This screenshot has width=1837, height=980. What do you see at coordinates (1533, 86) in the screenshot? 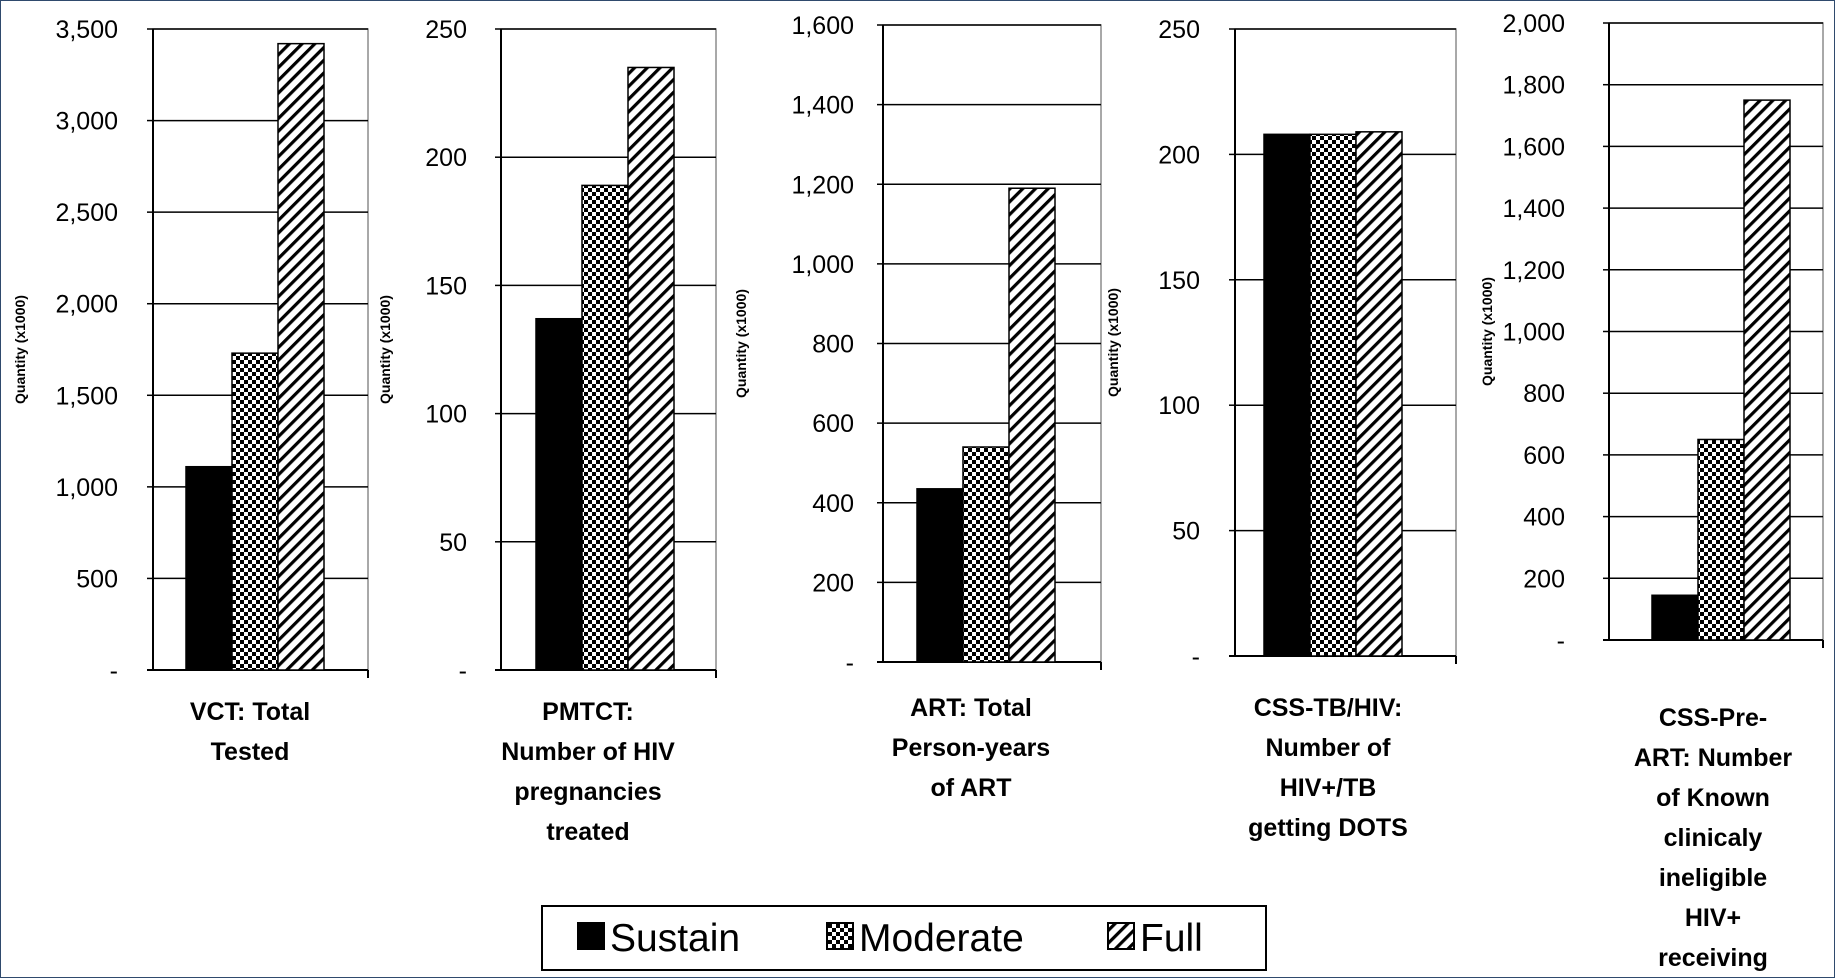
I see `y-tick-label: 1,800` at bounding box center [1533, 86].